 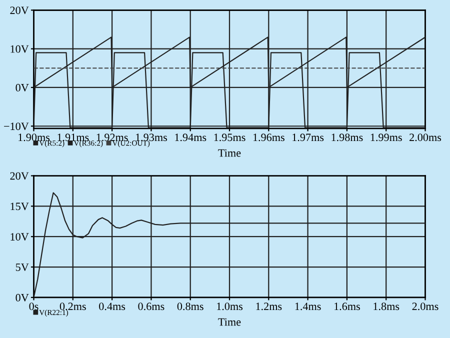 What do you see at coordinates (33, 306) in the screenshot?
I see `x-tick-label: 0s` at bounding box center [33, 306].